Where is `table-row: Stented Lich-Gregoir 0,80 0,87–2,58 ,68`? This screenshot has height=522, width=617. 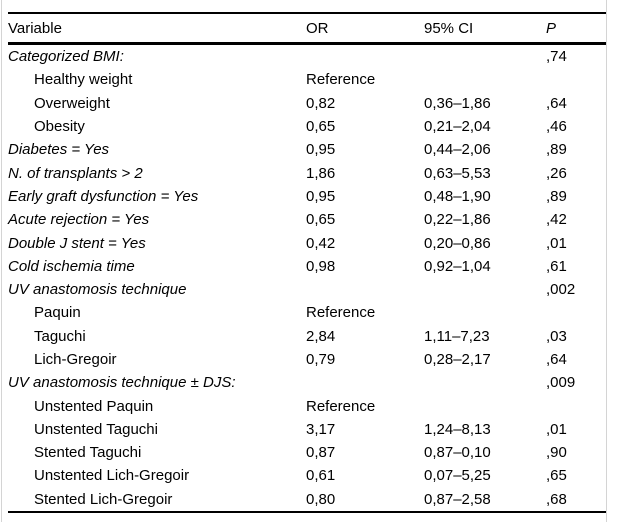
table-row: Stented Lich-Gregoir 0,80 0,87–2,58 ,68 is located at coordinates (307, 500).